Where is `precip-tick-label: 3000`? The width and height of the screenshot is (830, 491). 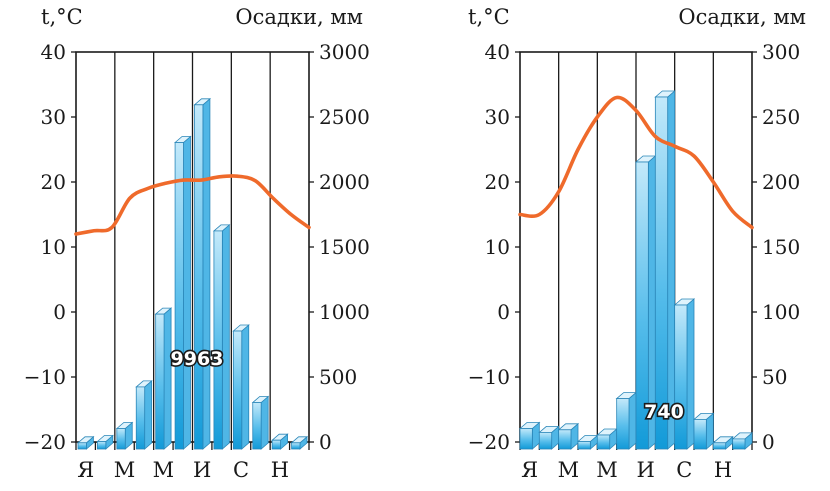
precip-tick-label: 3000 is located at coordinates (344, 52).